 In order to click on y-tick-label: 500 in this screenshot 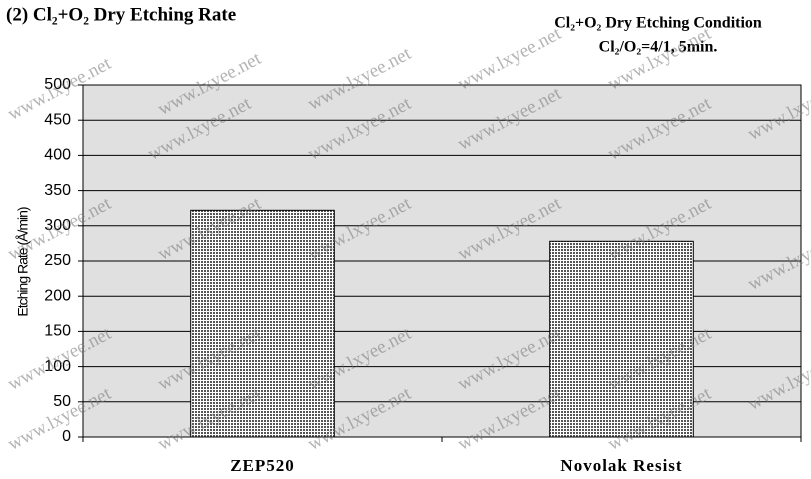, I will do `click(57, 84)`.